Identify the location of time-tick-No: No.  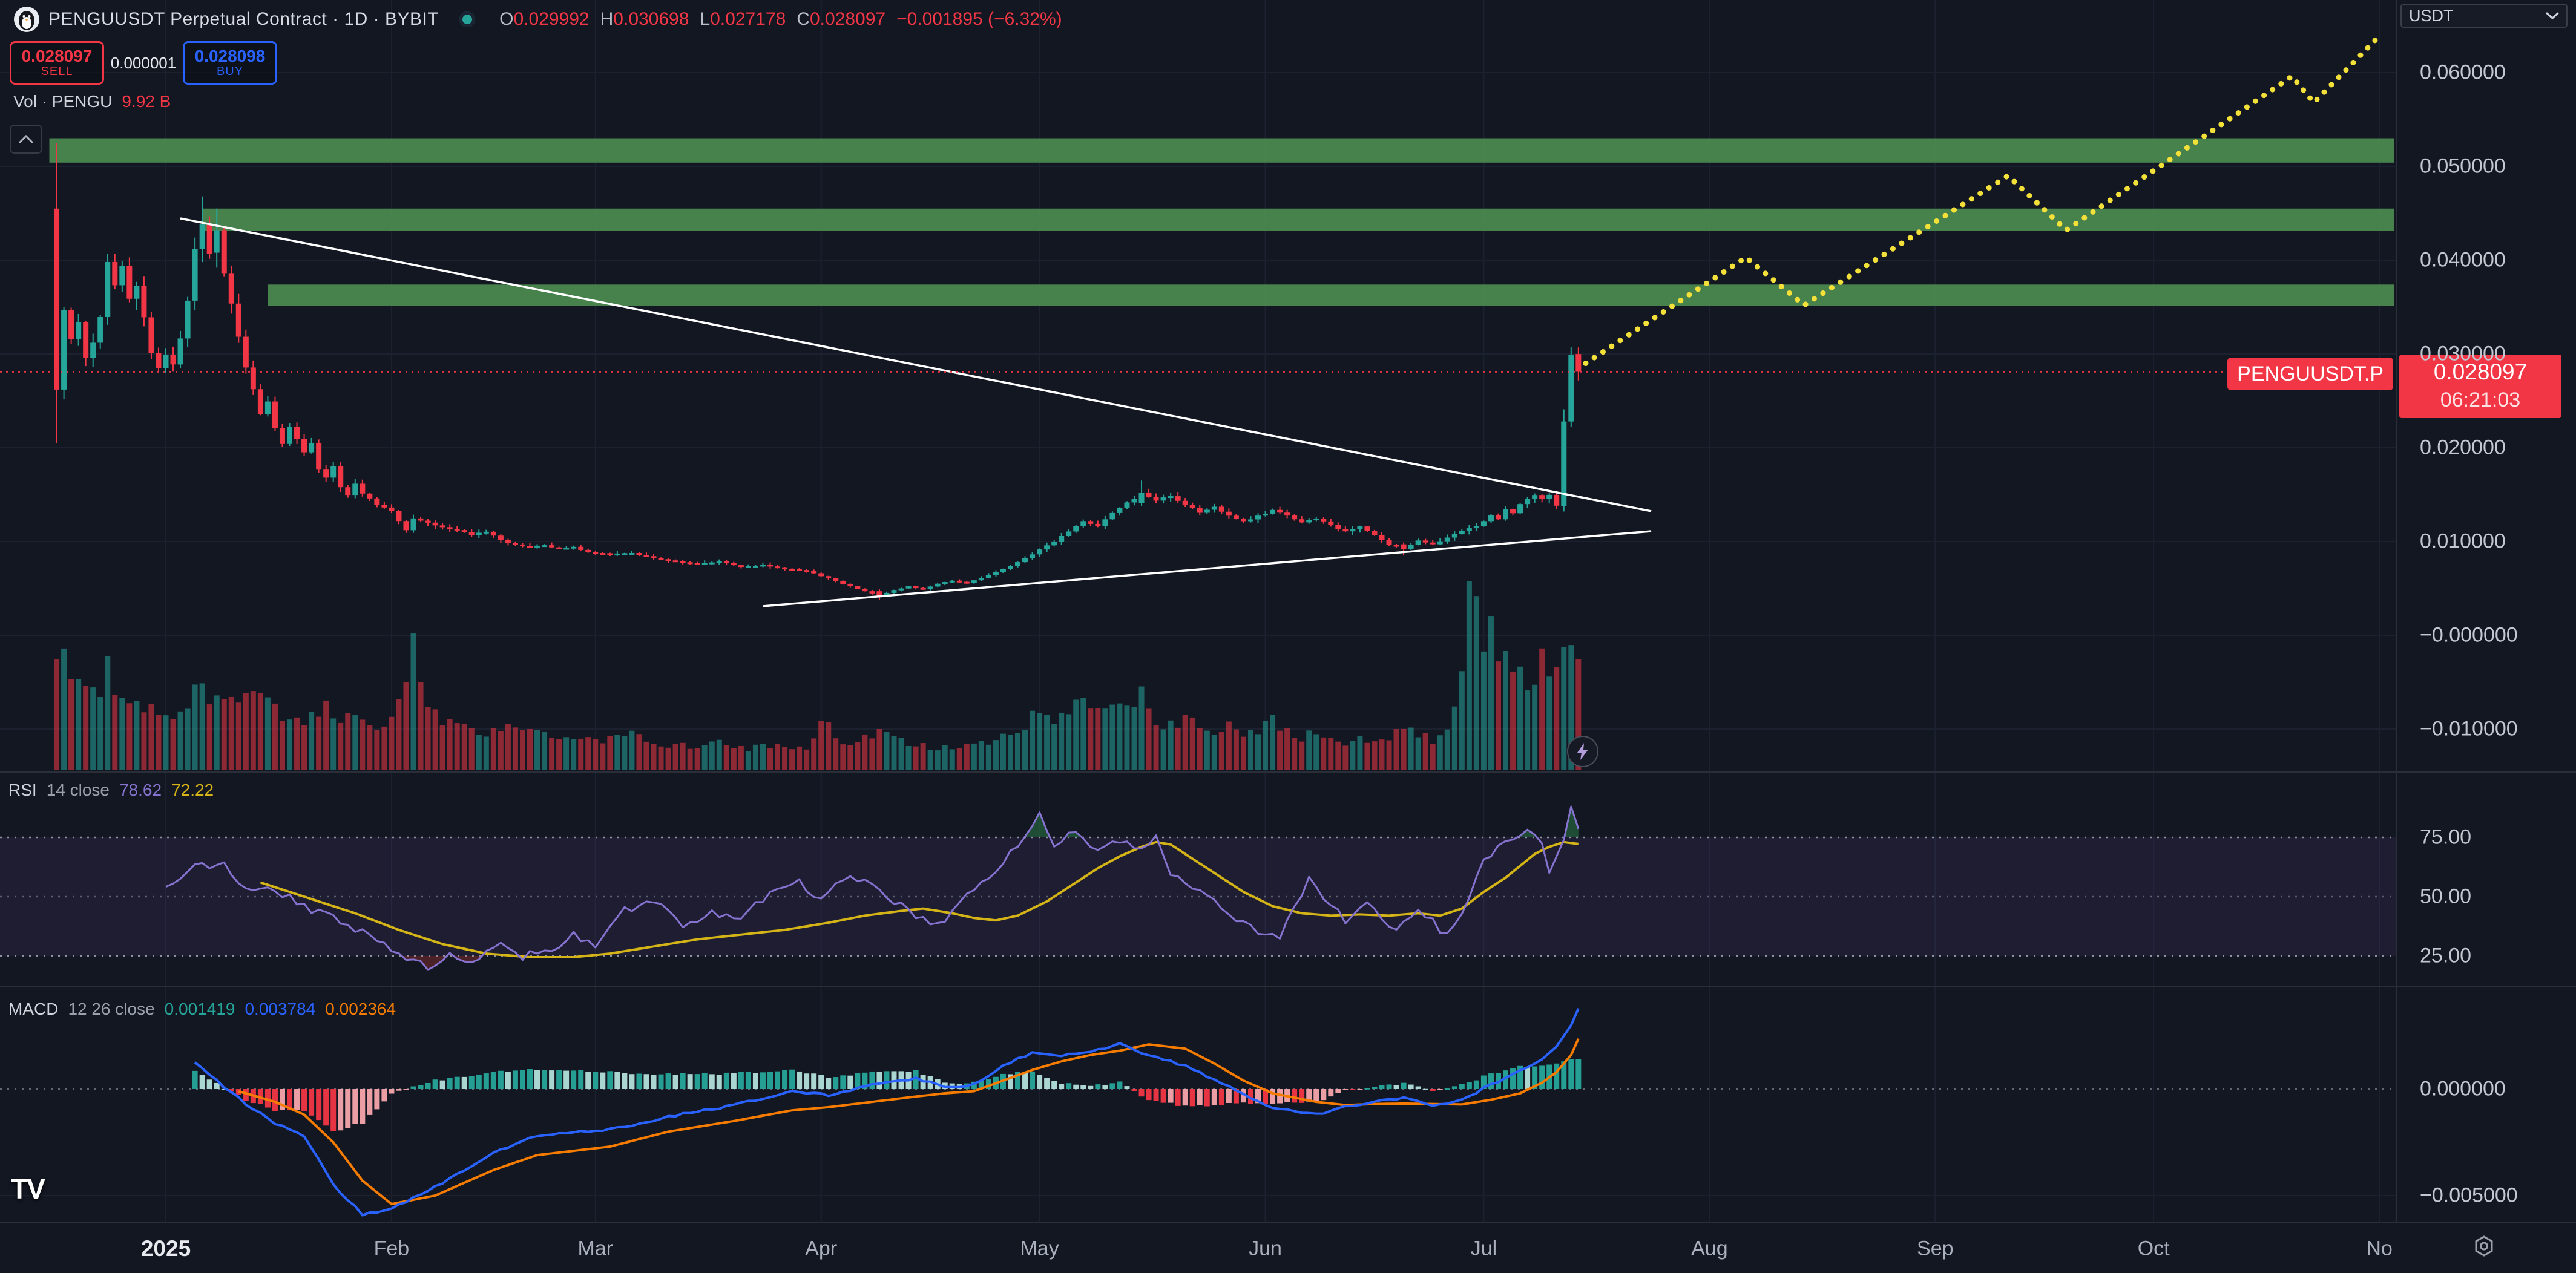
(2379, 1248).